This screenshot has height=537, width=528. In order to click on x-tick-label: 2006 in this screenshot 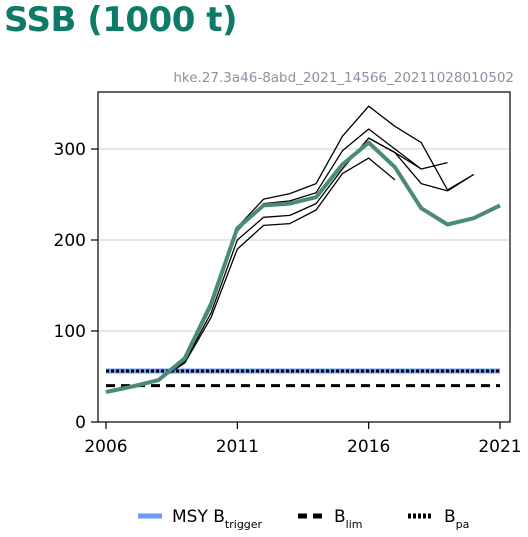, I will do `click(105, 447)`.